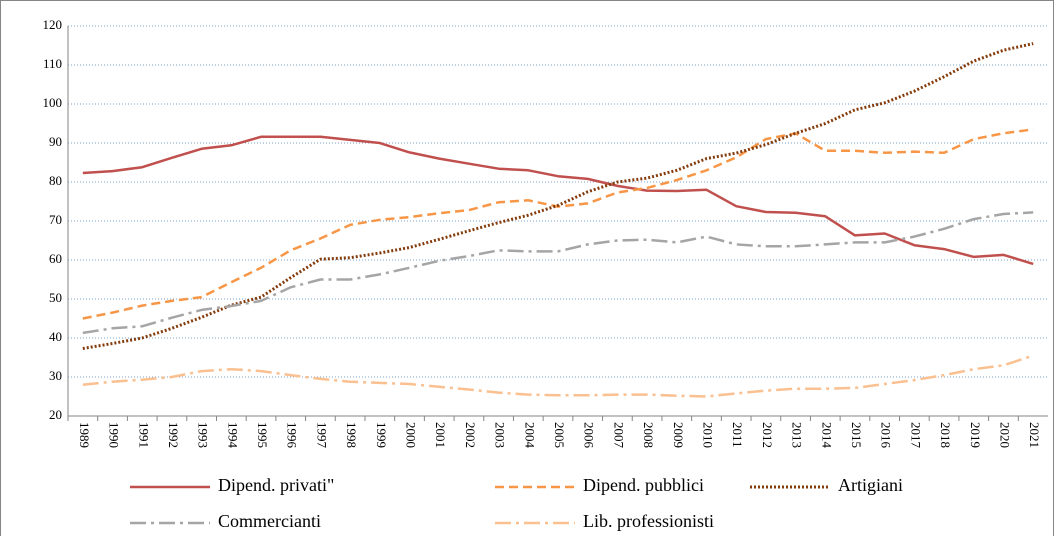 Image resolution: width=1054 pixels, height=536 pixels. What do you see at coordinates (559, 435) in the screenshot?
I see `x-tick-label: 2005` at bounding box center [559, 435].